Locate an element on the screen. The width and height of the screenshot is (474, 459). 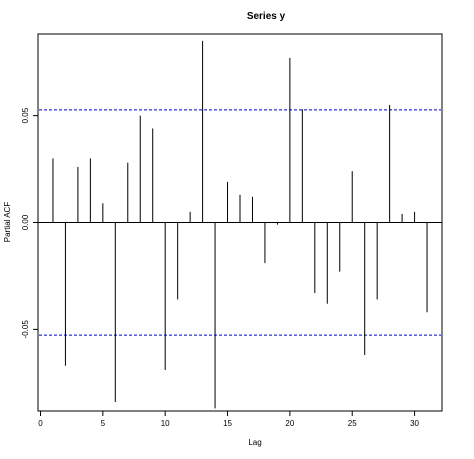
x-tick-label: 30 is located at coordinates (414, 423).